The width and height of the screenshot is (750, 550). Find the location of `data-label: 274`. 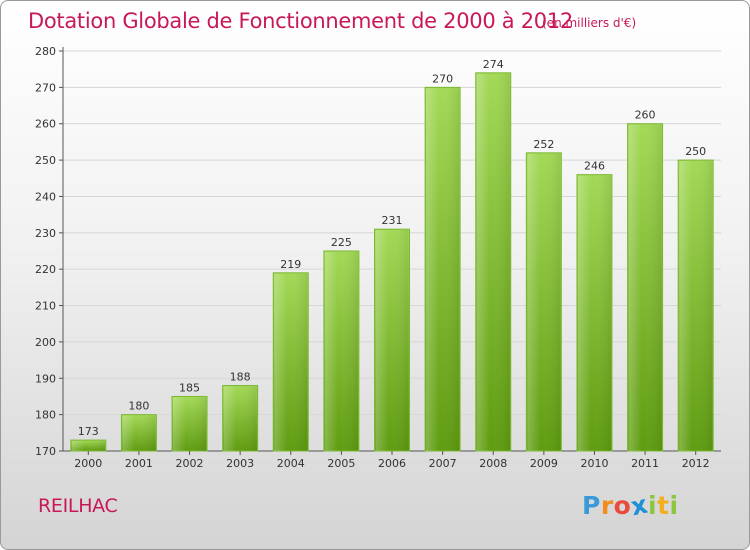

data-label: 274 is located at coordinates (493, 64).